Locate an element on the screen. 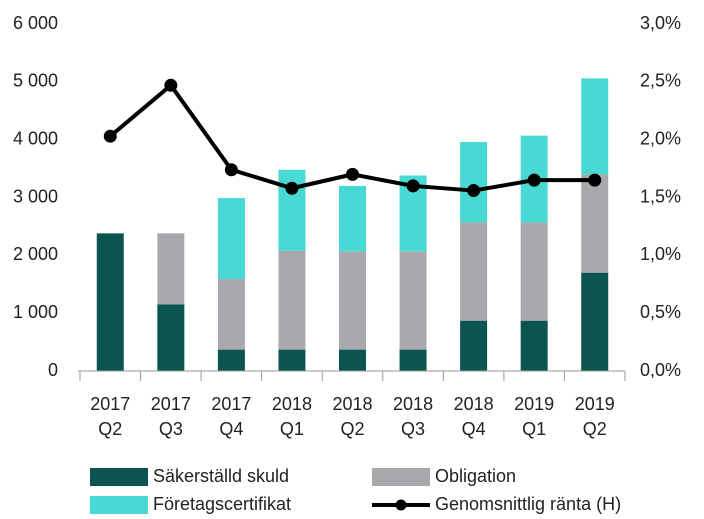 The width and height of the screenshot is (704, 519). y2-tick-label: 3,0% is located at coordinates (660, 23).